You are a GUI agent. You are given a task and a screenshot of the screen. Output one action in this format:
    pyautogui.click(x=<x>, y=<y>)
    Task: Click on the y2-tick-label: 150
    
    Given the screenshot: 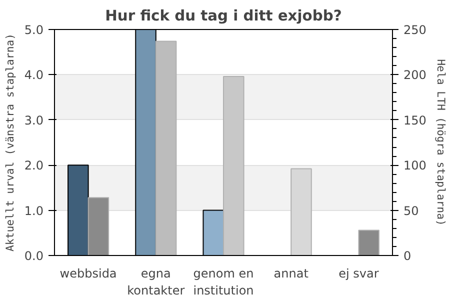 What is the action you would take?
    pyautogui.click(x=415, y=120)
    